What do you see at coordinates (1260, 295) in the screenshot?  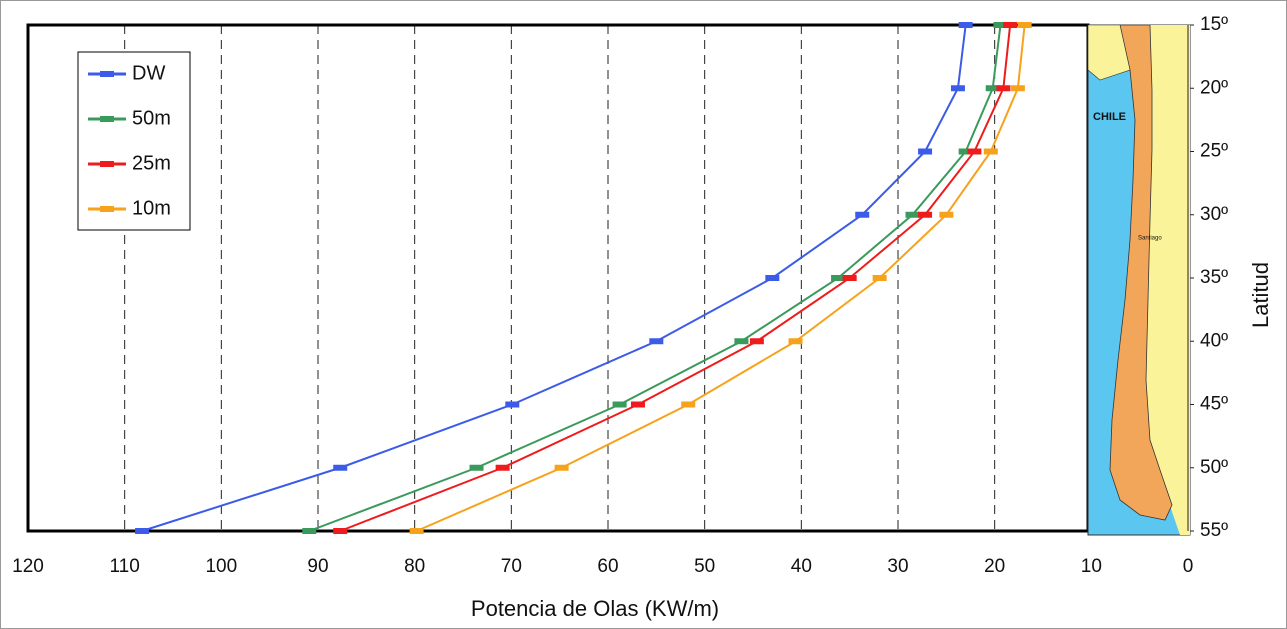 I see `y-axis-label: Latitud` at bounding box center [1260, 295].